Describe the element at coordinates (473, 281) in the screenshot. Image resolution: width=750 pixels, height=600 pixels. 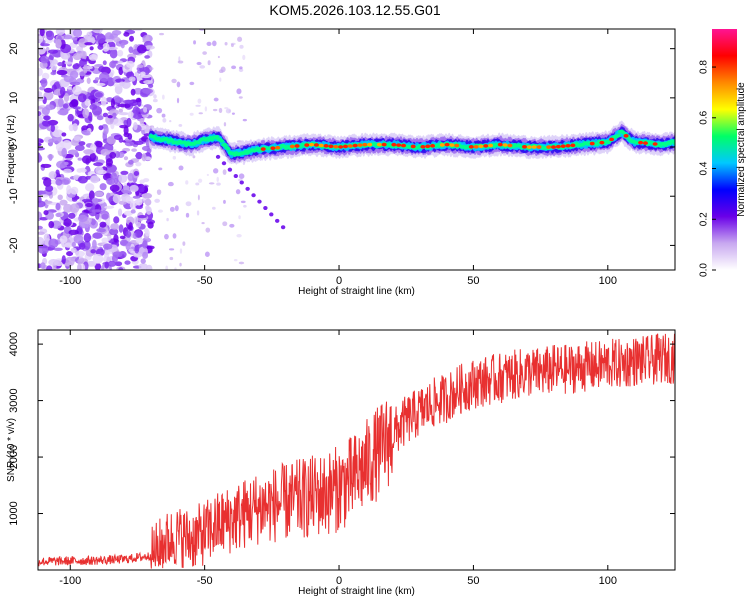
I see `x-tick-label: 50` at that location.